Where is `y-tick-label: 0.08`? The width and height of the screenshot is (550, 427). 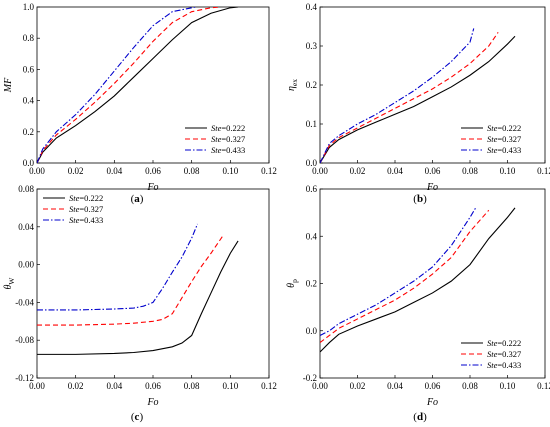
y-tick-label: 0.08 is located at coordinates (26, 189).